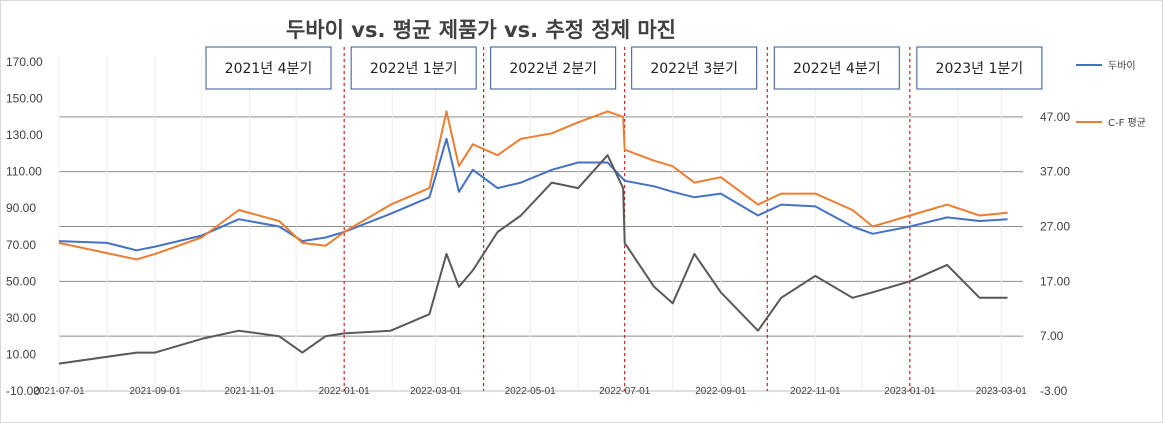  I want to click on quarter-label: 2022년 2분기, so click(553, 69).